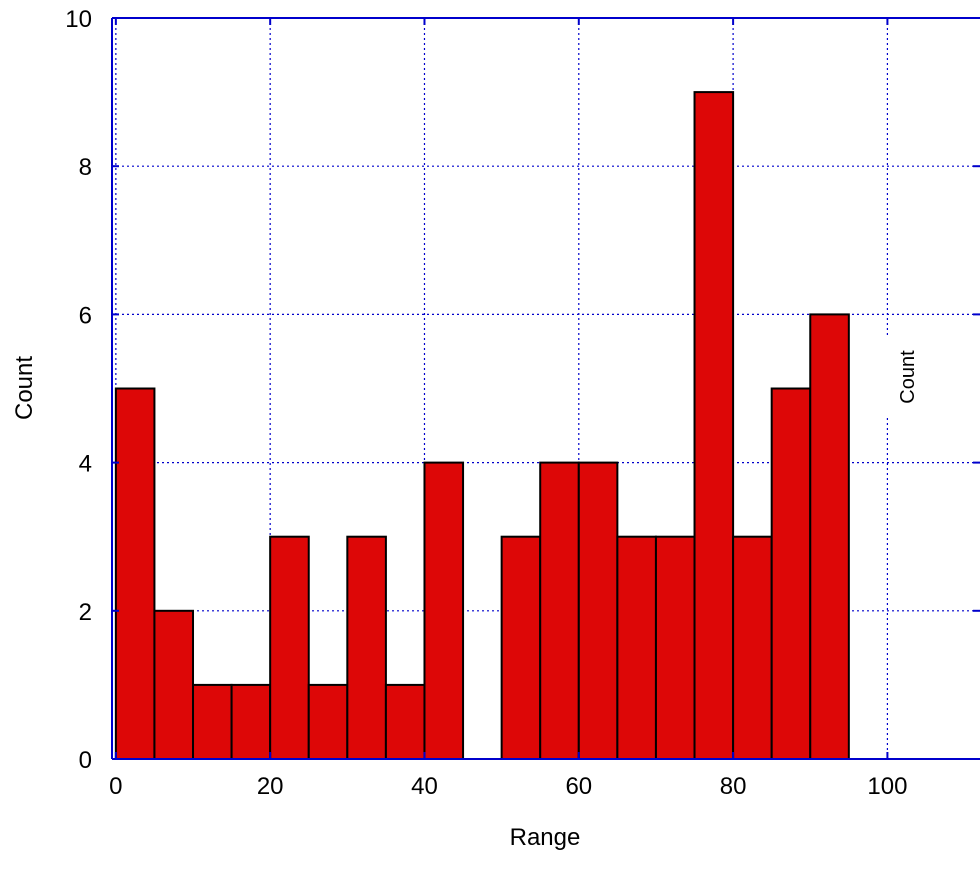 This screenshot has width=980, height=877. Describe the element at coordinates (24, 388) in the screenshot. I see `y-axis-title: Count` at that location.